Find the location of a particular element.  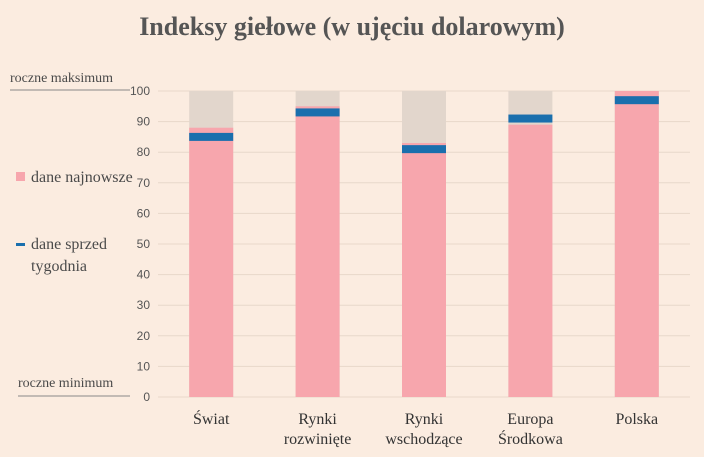

legend-swatch-week-ago is located at coordinates (20, 244).